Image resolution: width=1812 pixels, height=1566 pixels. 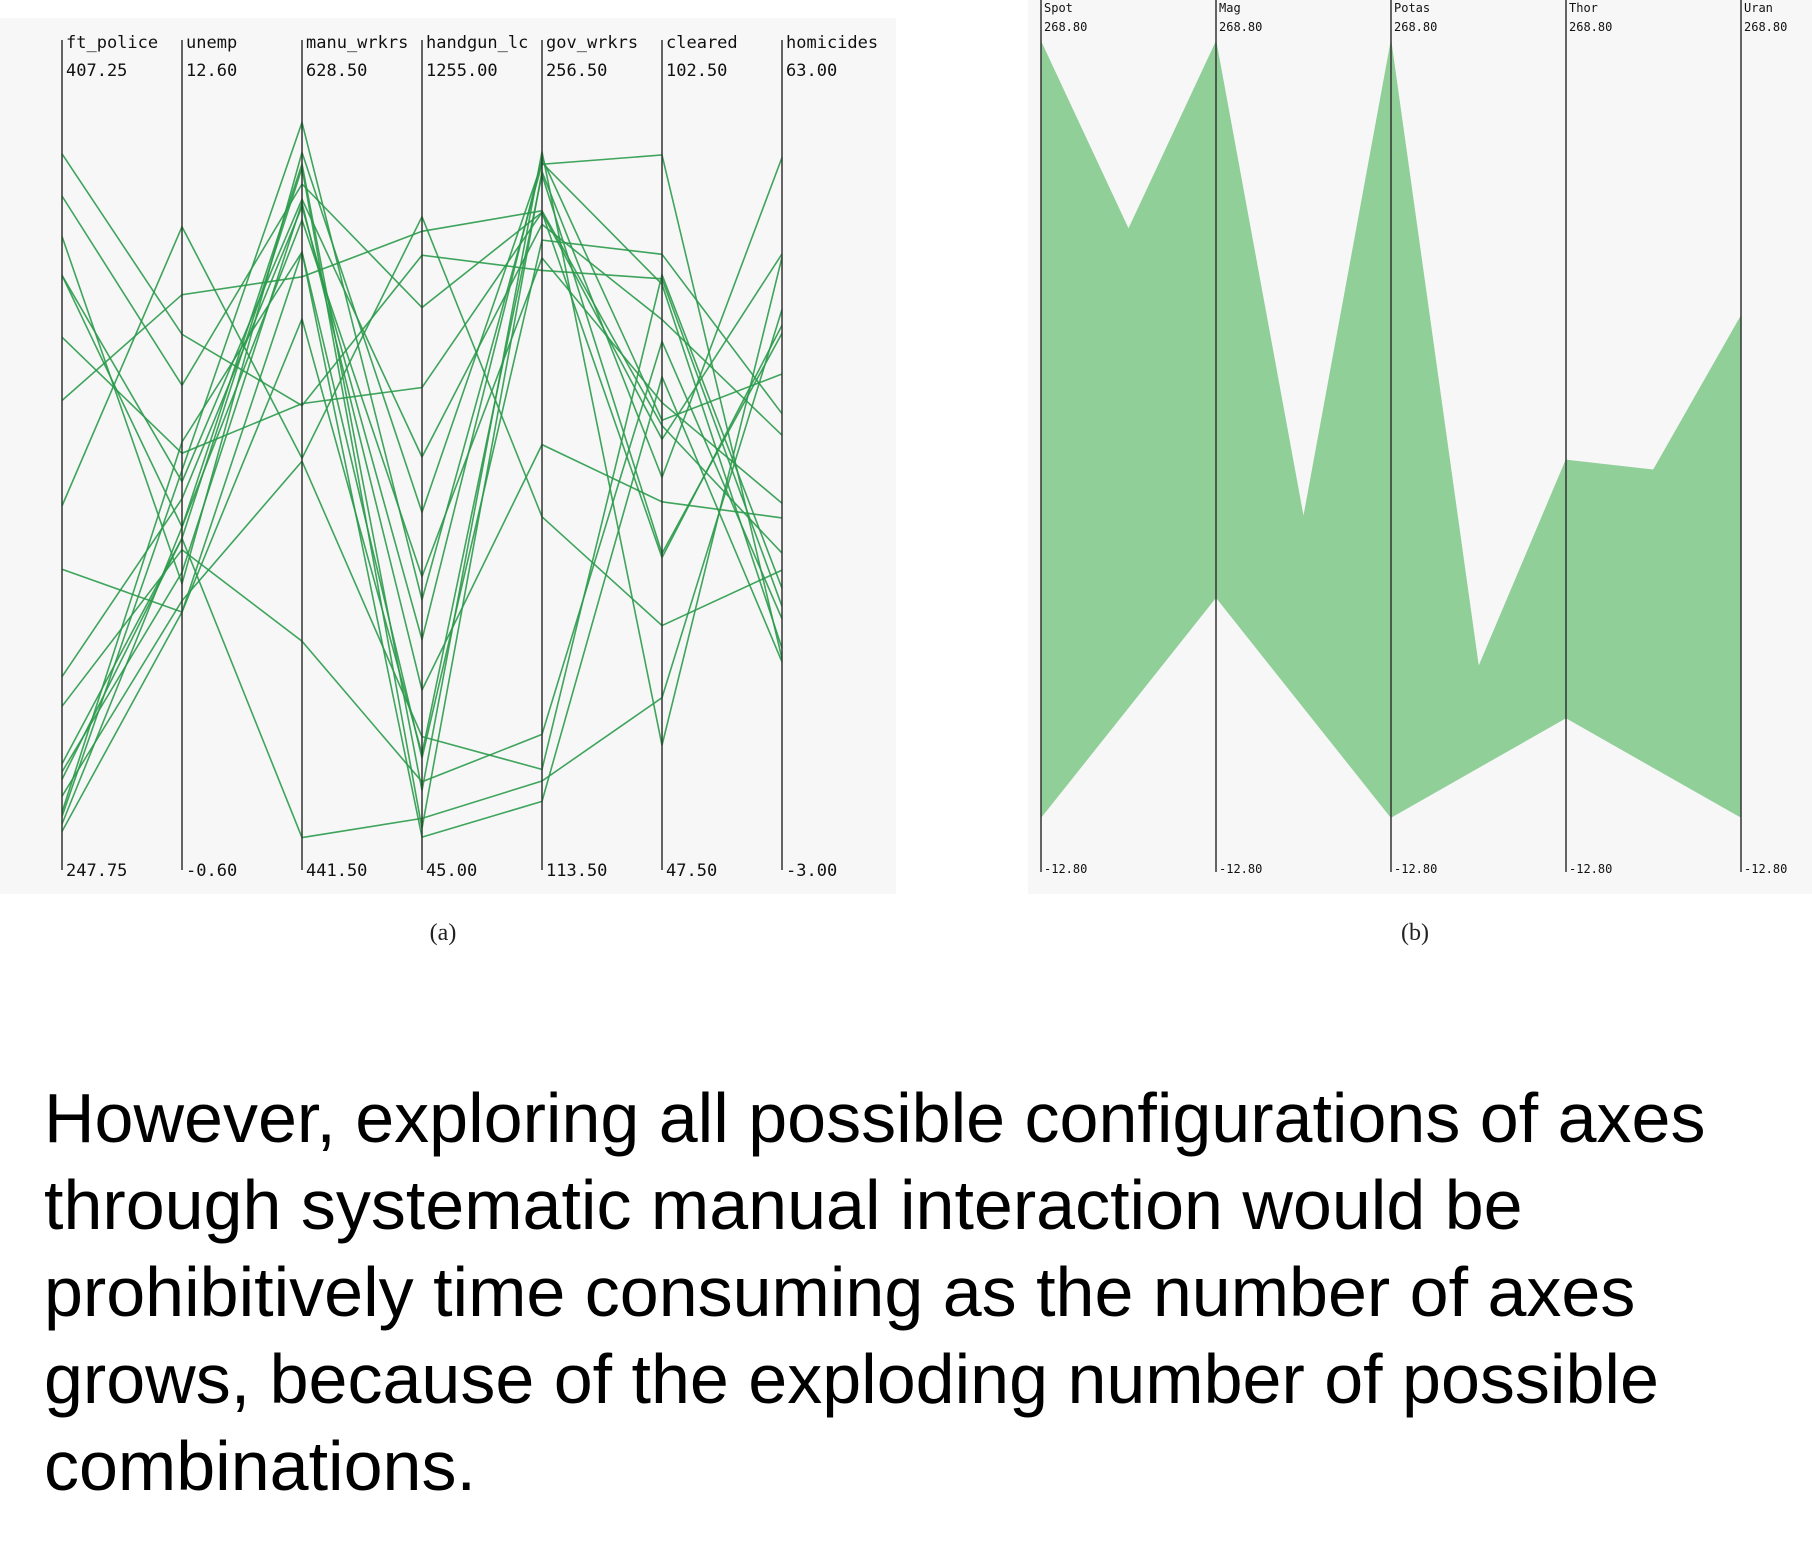 What do you see at coordinates (576, 871) in the screenshot?
I see `axis-min-gov_wrkrs: 113.50` at bounding box center [576, 871].